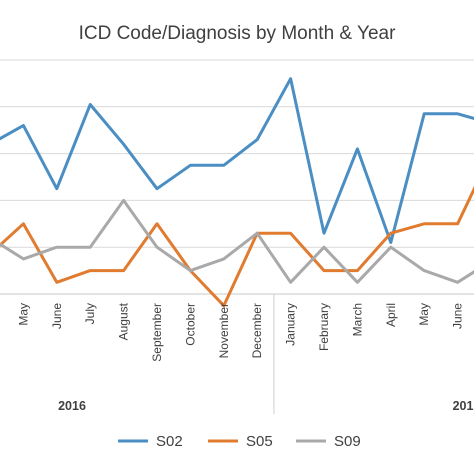 This screenshot has width=474, height=474. What do you see at coordinates (169, 441) in the screenshot?
I see `legend-label-s02: S02` at bounding box center [169, 441].